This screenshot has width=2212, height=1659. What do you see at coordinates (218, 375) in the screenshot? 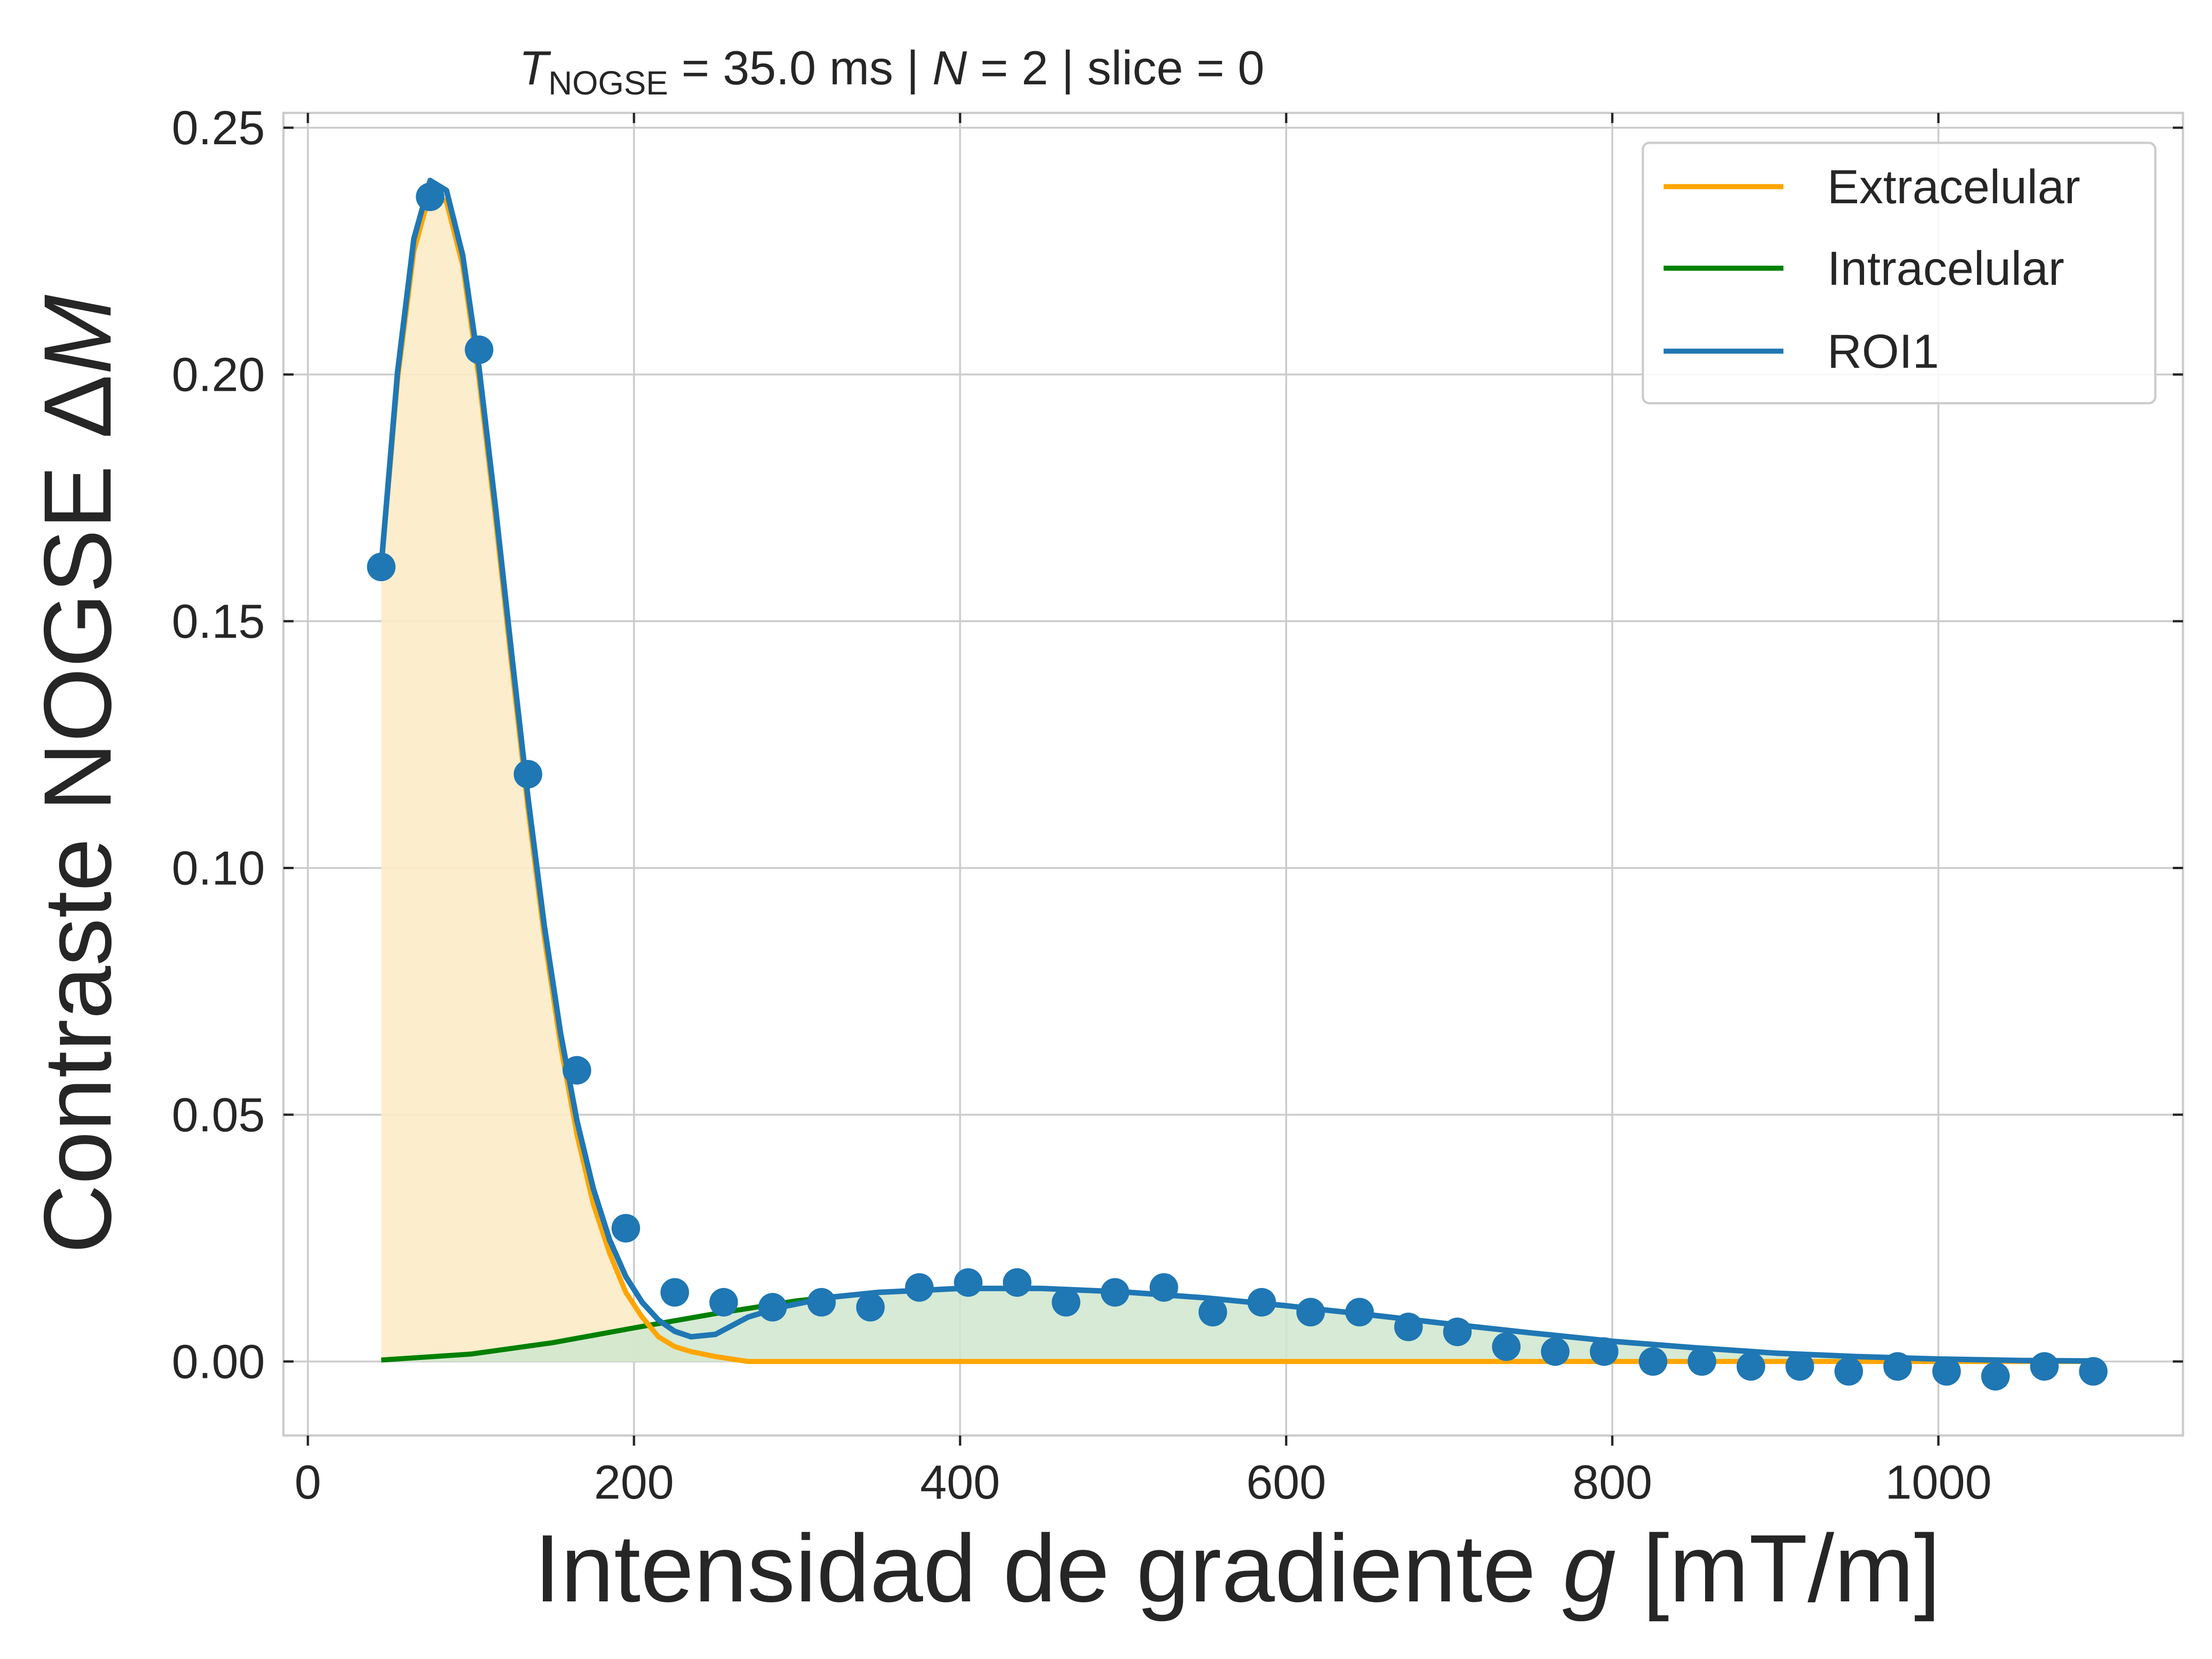
I see `y-tick-label: 0.20` at bounding box center [218, 375].